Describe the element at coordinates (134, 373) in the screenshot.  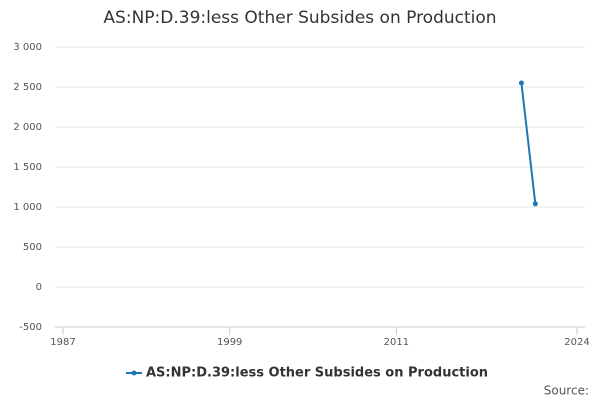
I see `legend-marker` at that location.